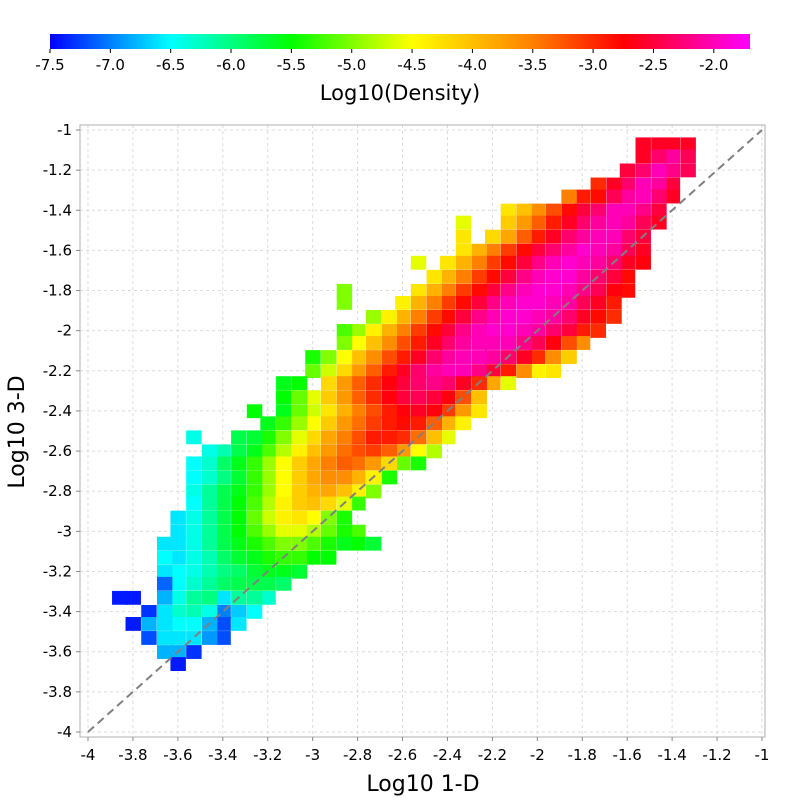 The image size is (800, 800). I want to click on colorbar-tick-label: -5.5, so click(291, 65).